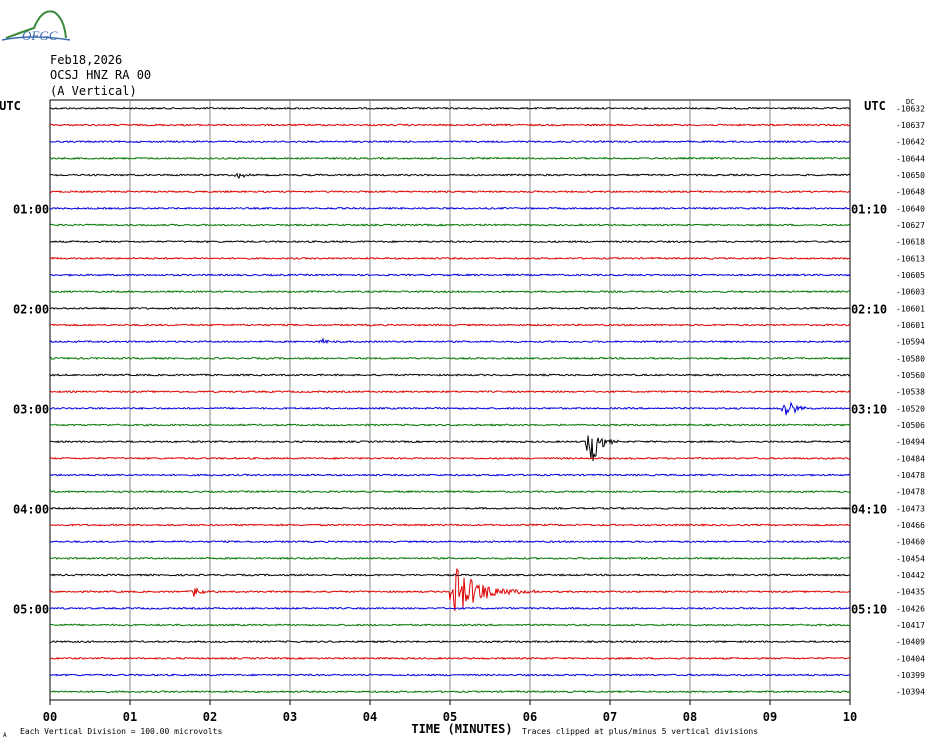  What do you see at coordinates (910, 175) in the screenshot?
I see `trace-offset-label: -10650` at bounding box center [910, 175].